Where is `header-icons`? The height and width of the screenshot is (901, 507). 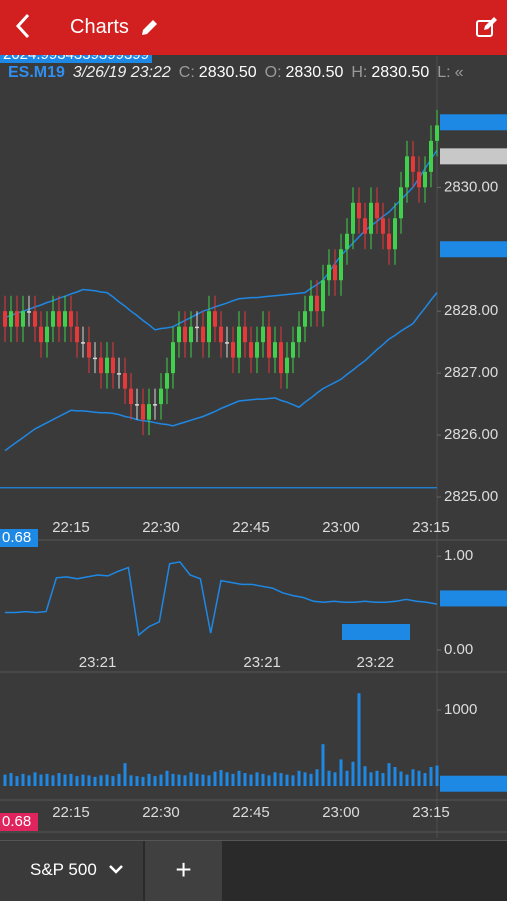
header-icons is located at coordinates (256, 26).